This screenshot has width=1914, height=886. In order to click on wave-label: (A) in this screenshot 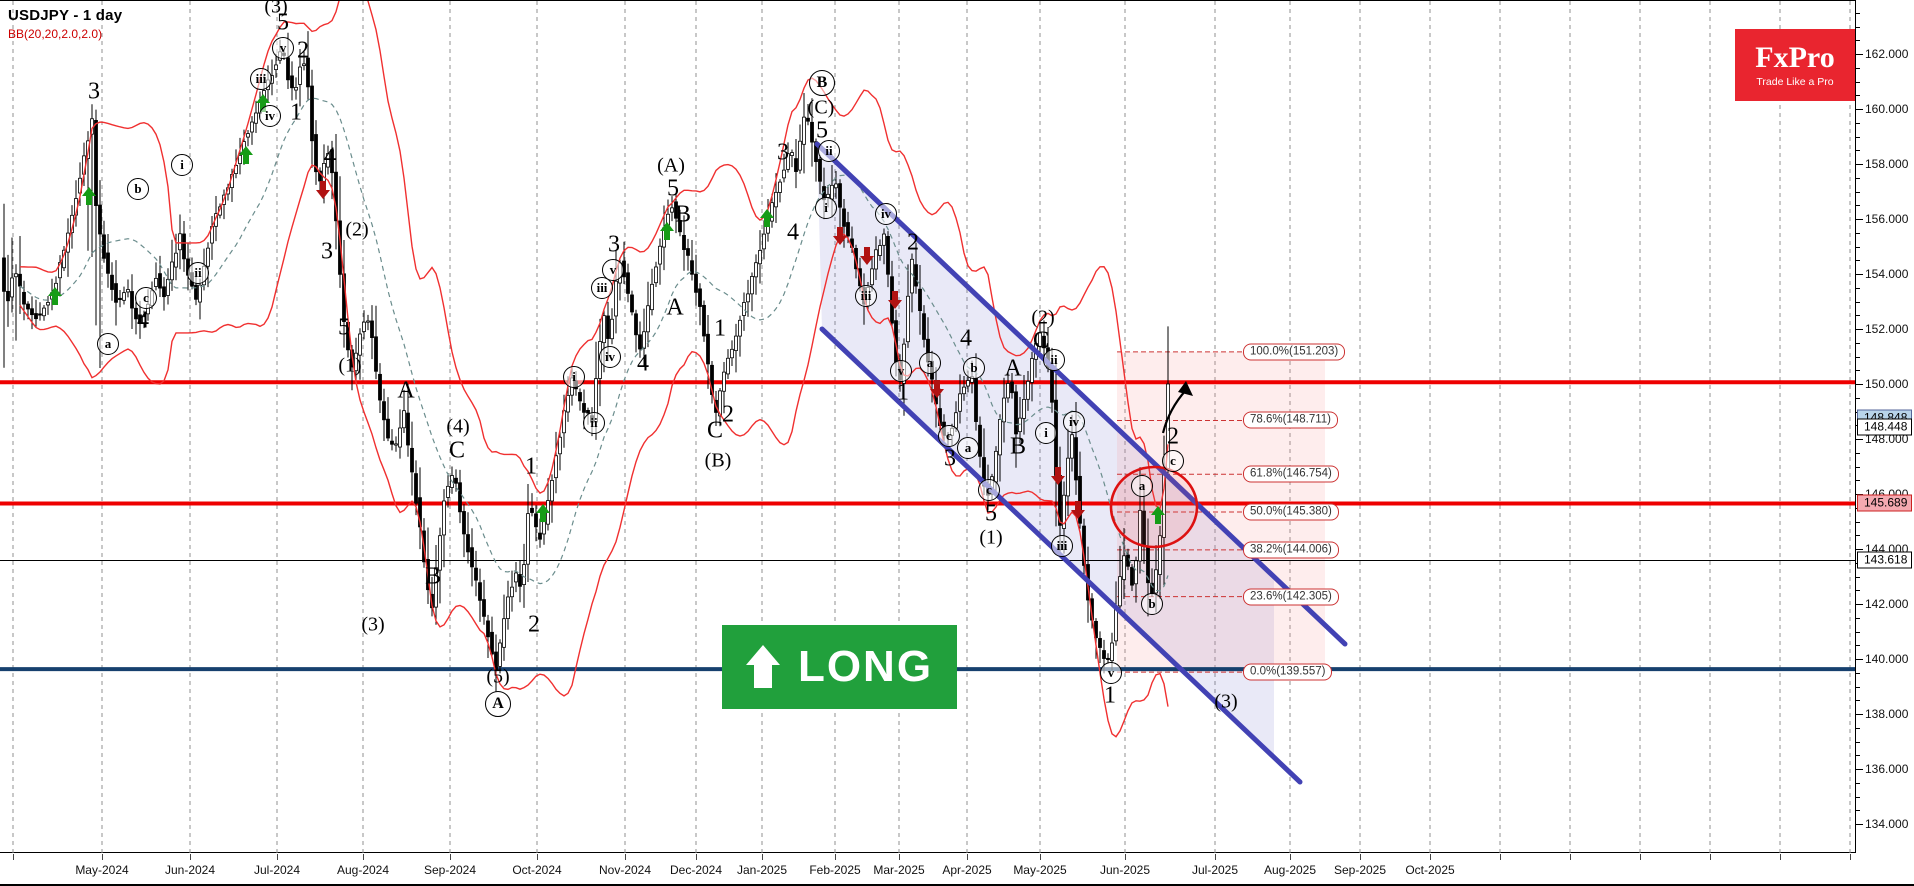, I will do `click(671, 165)`.